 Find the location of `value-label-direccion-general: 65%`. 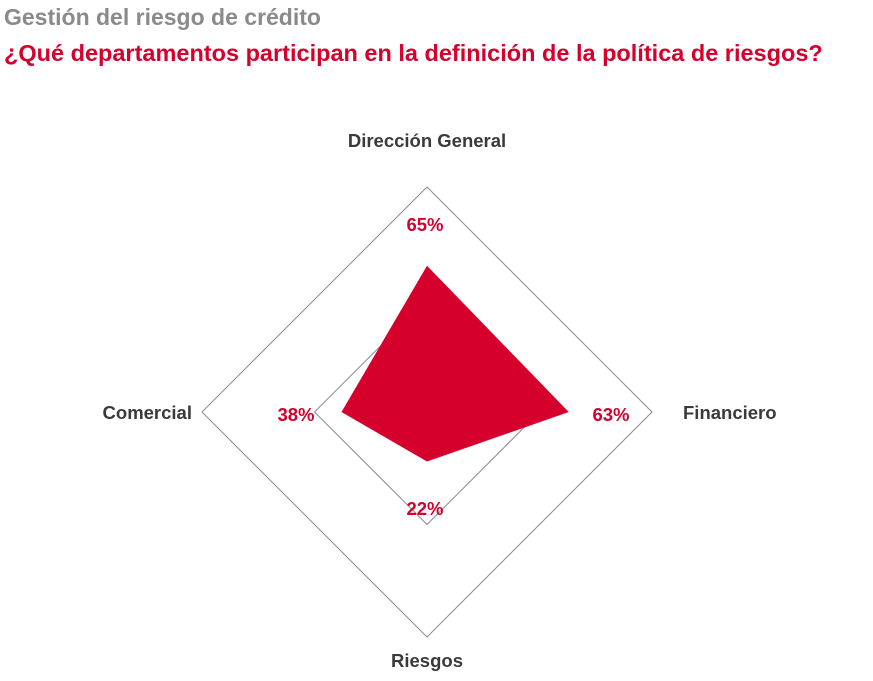

value-label-direccion-general: 65% is located at coordinates (424, 224).